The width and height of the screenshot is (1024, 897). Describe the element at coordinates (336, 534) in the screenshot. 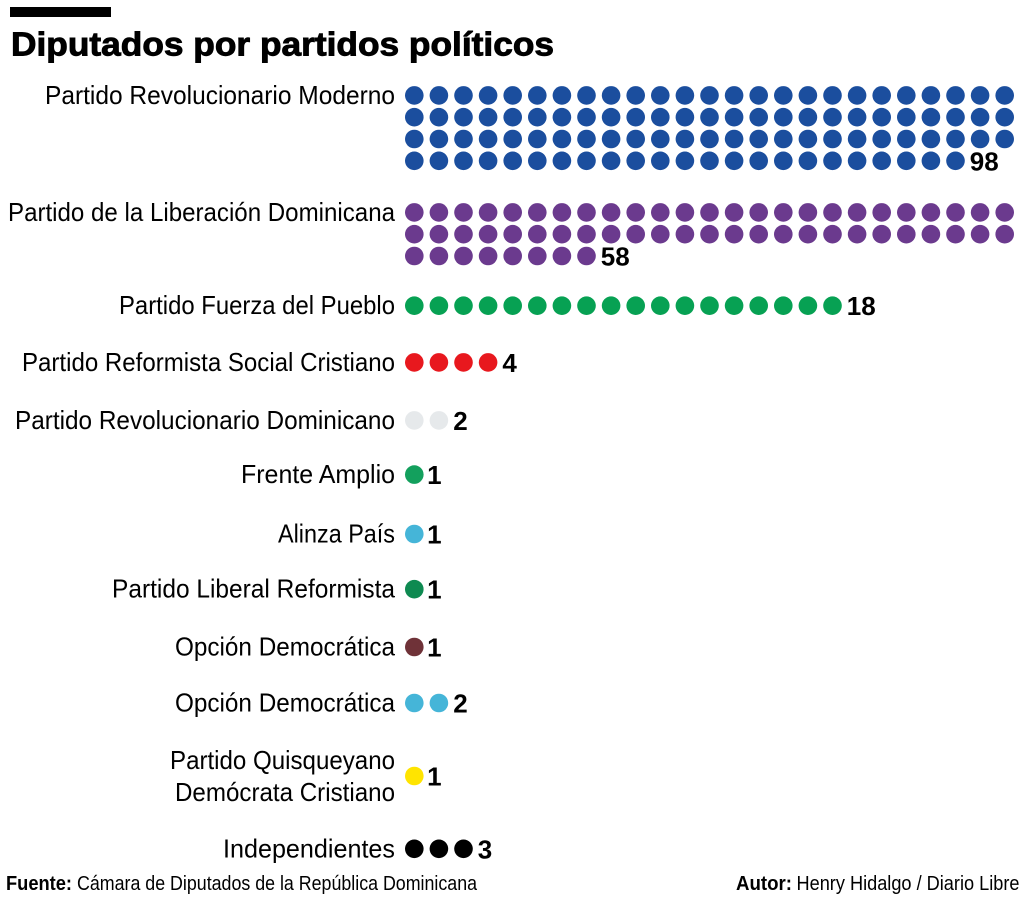

I see `svg-text: Alinza País` at that location.